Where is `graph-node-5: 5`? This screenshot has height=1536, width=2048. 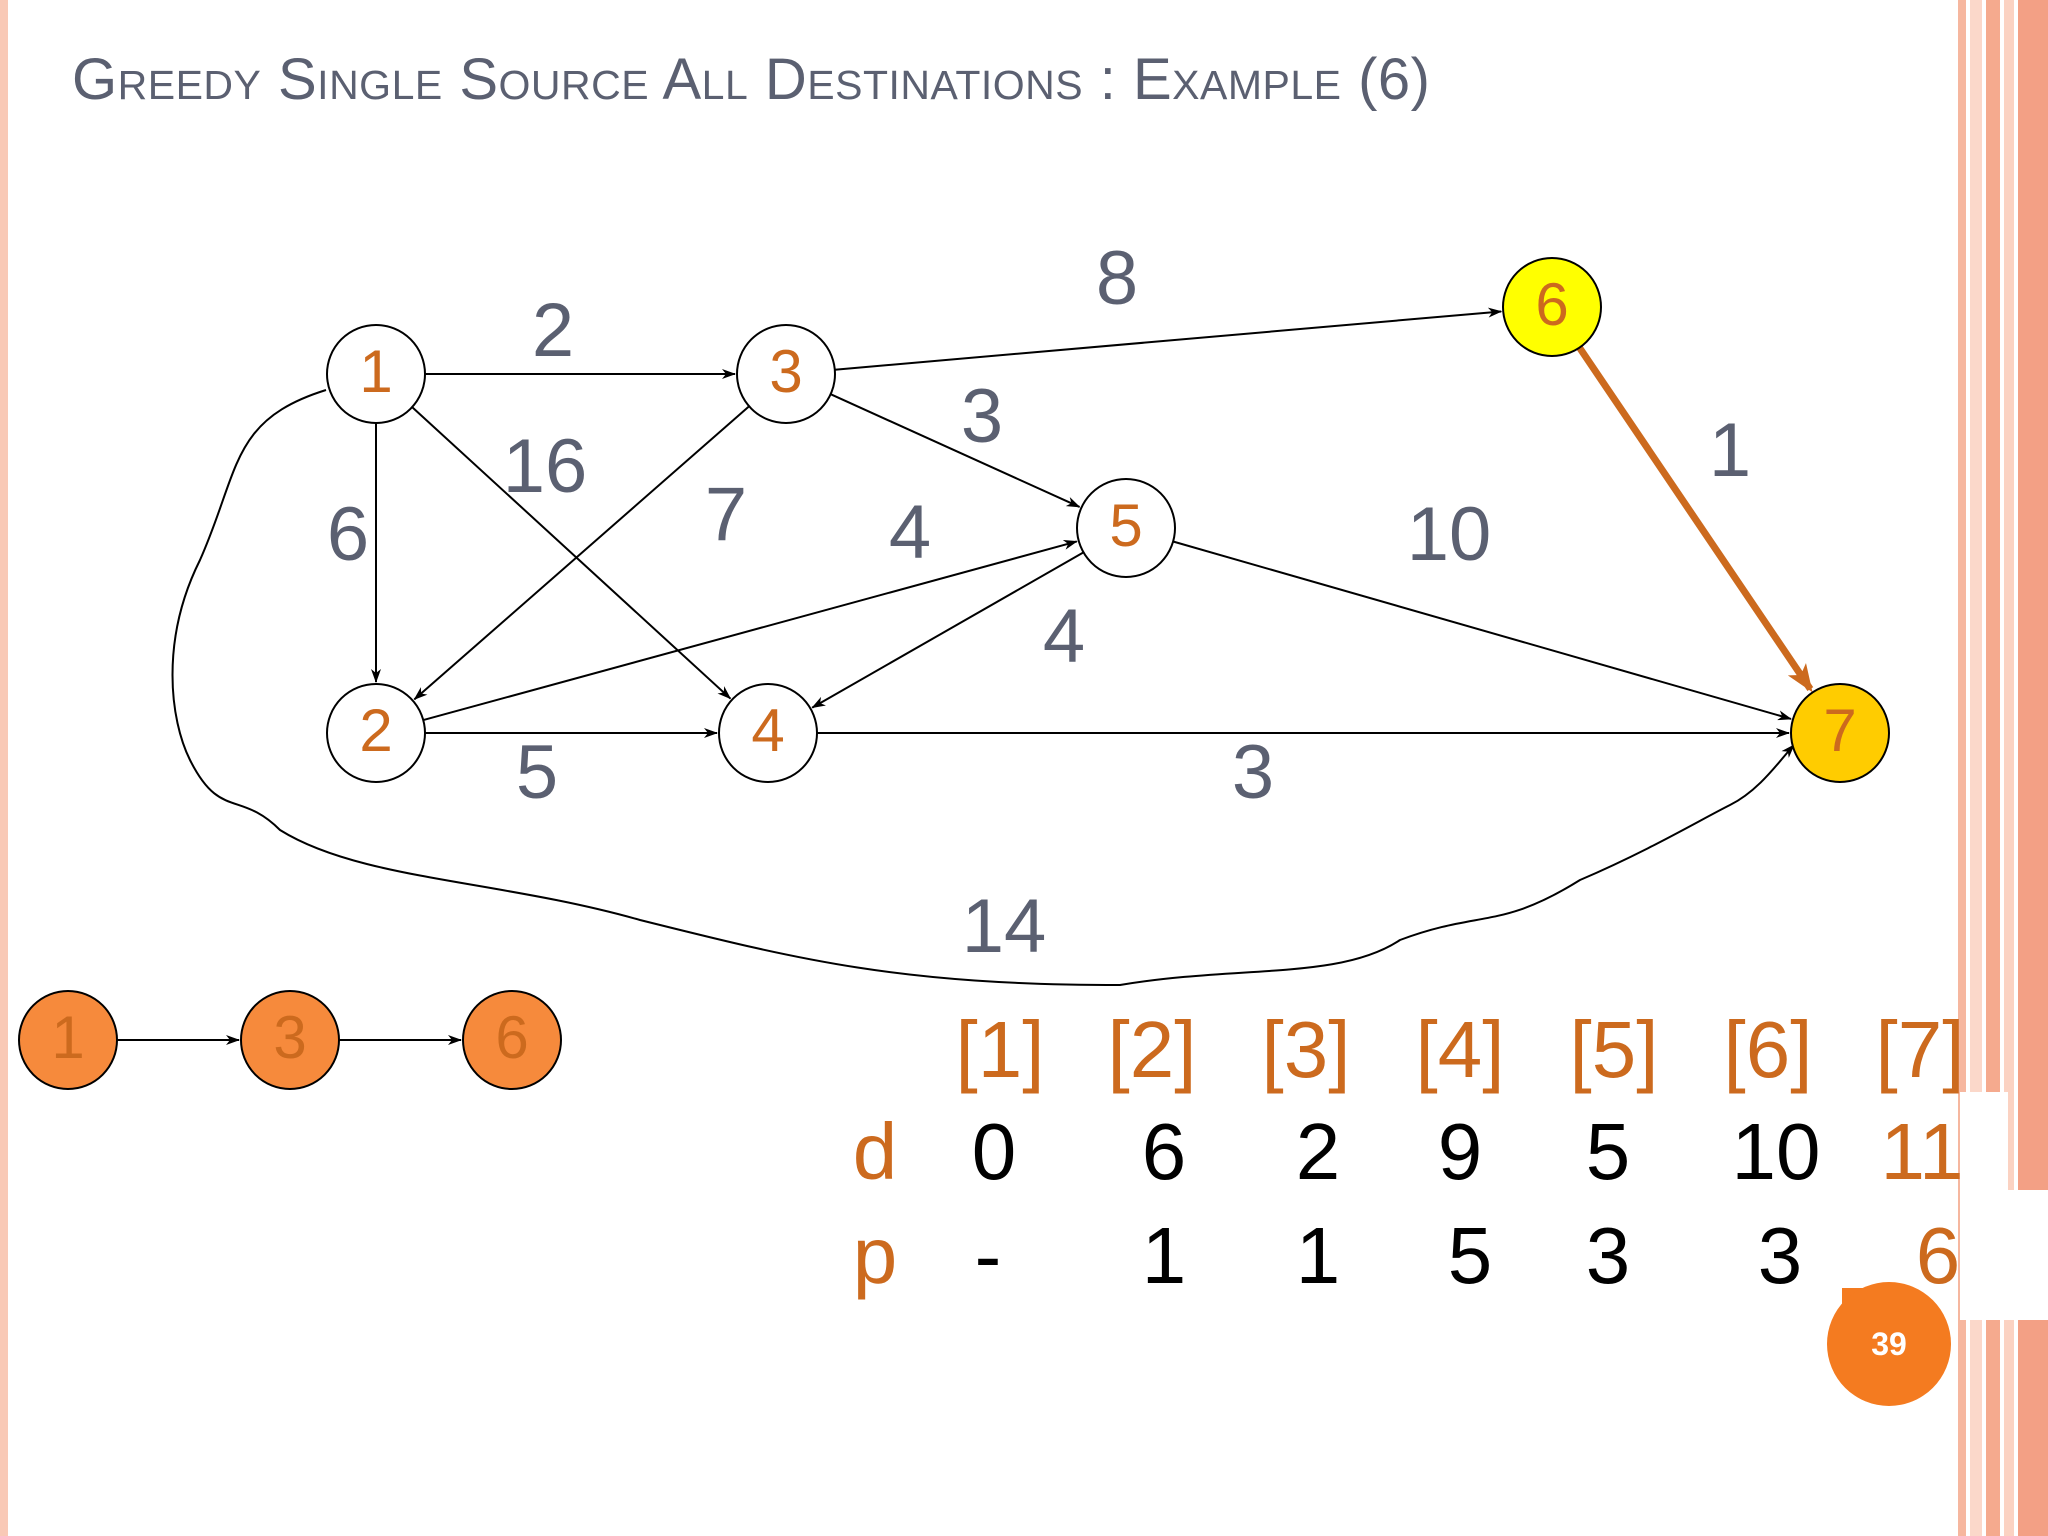
graph-node-5: 5 is located at coordinates (1126, 528).